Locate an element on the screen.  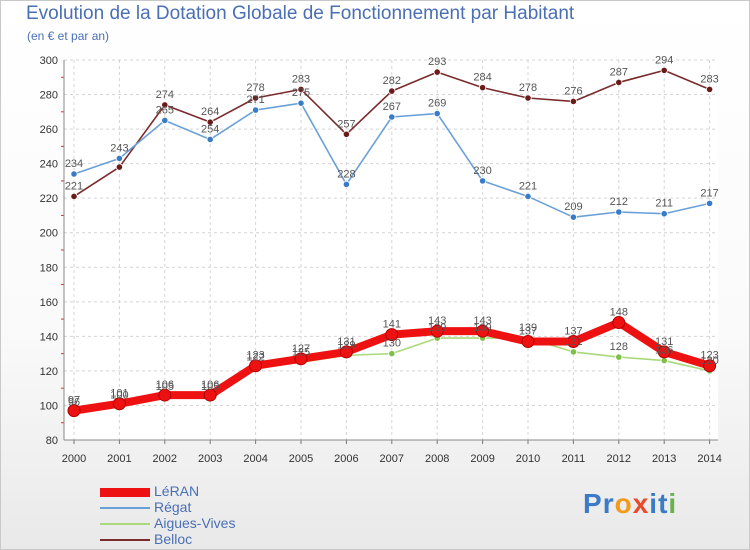
data-label: 123 is located at coordinates (709, 356).